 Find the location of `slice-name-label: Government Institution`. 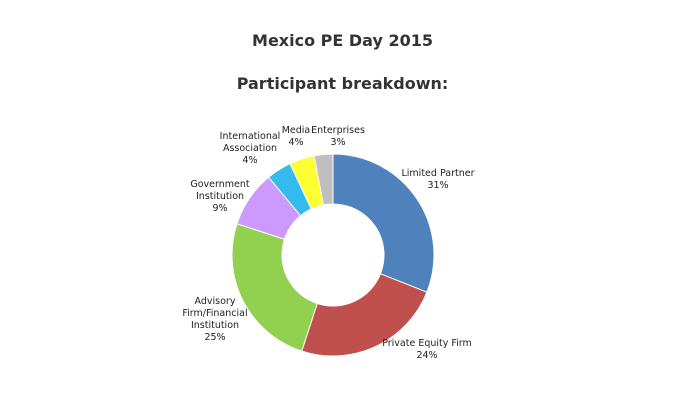

slice-name-label: Government Institution is located at coordinates (220, 190).